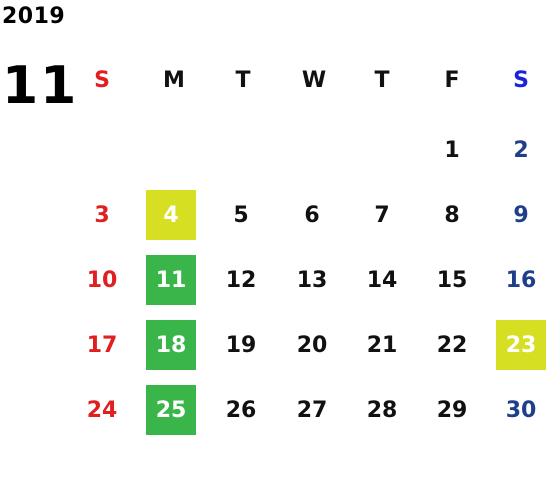 Image resolution: width=548 pixels, height=503 pixels. What do you see at coordinates (452, 280) in the screenshot?
I see `day-cell-15: 15` at bounding box center [452, 280].